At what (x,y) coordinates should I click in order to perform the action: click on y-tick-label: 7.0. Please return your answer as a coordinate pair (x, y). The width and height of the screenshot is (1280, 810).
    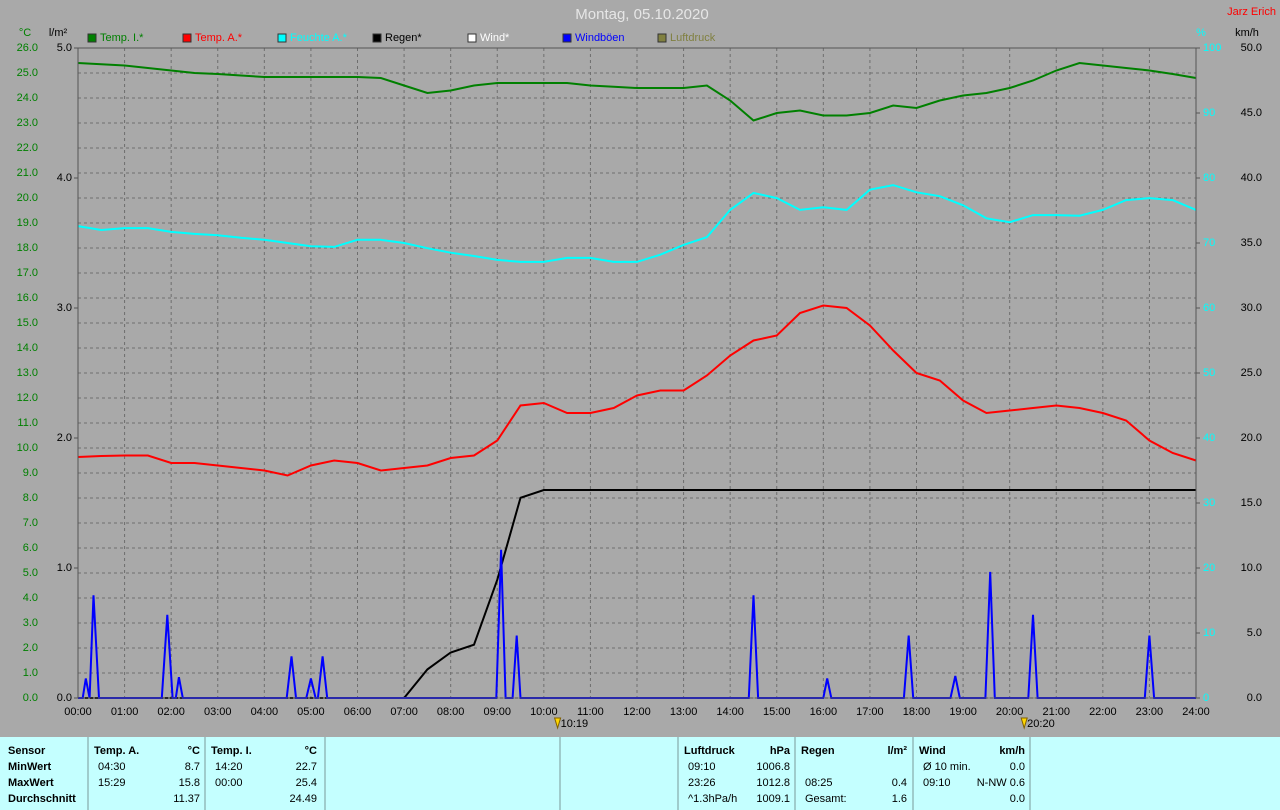
    Looking at the image, I should click on (30, 523).